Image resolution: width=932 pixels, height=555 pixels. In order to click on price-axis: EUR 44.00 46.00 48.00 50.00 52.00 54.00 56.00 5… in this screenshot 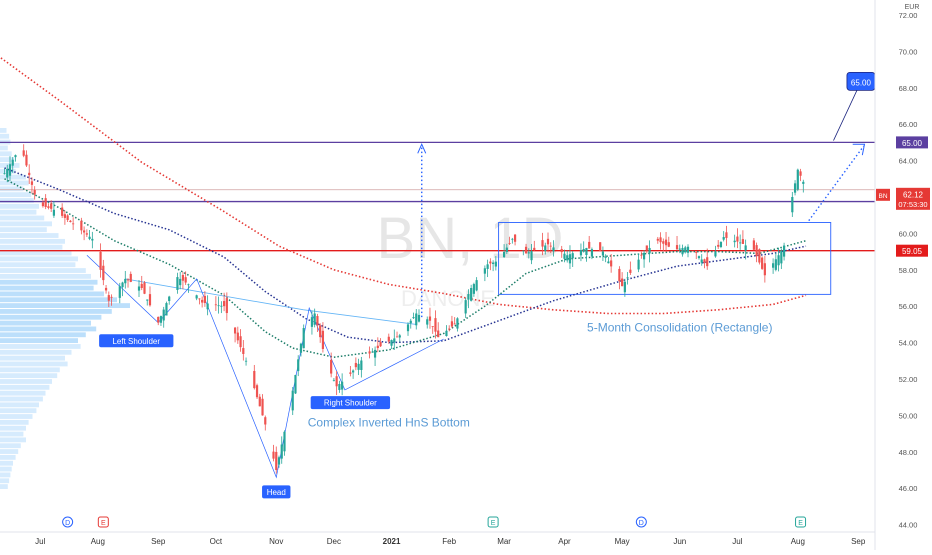, I will do `click(909, 267)`.